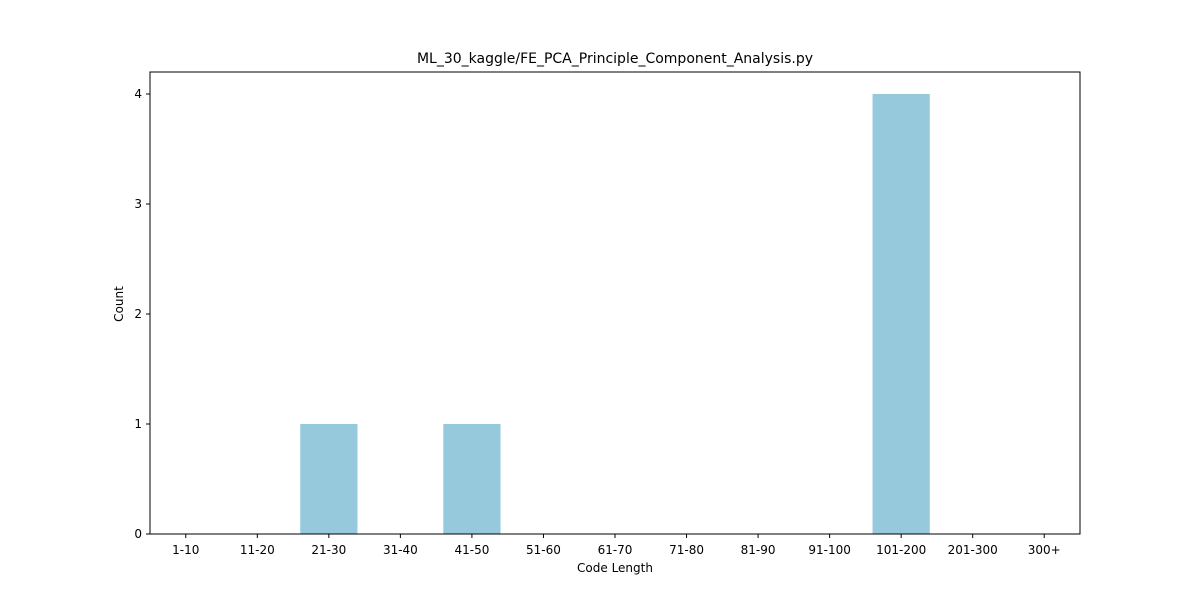 This screenshot has height=604, width=1200. I want to click on x-tick-label: 61-70, so click(615, 550).